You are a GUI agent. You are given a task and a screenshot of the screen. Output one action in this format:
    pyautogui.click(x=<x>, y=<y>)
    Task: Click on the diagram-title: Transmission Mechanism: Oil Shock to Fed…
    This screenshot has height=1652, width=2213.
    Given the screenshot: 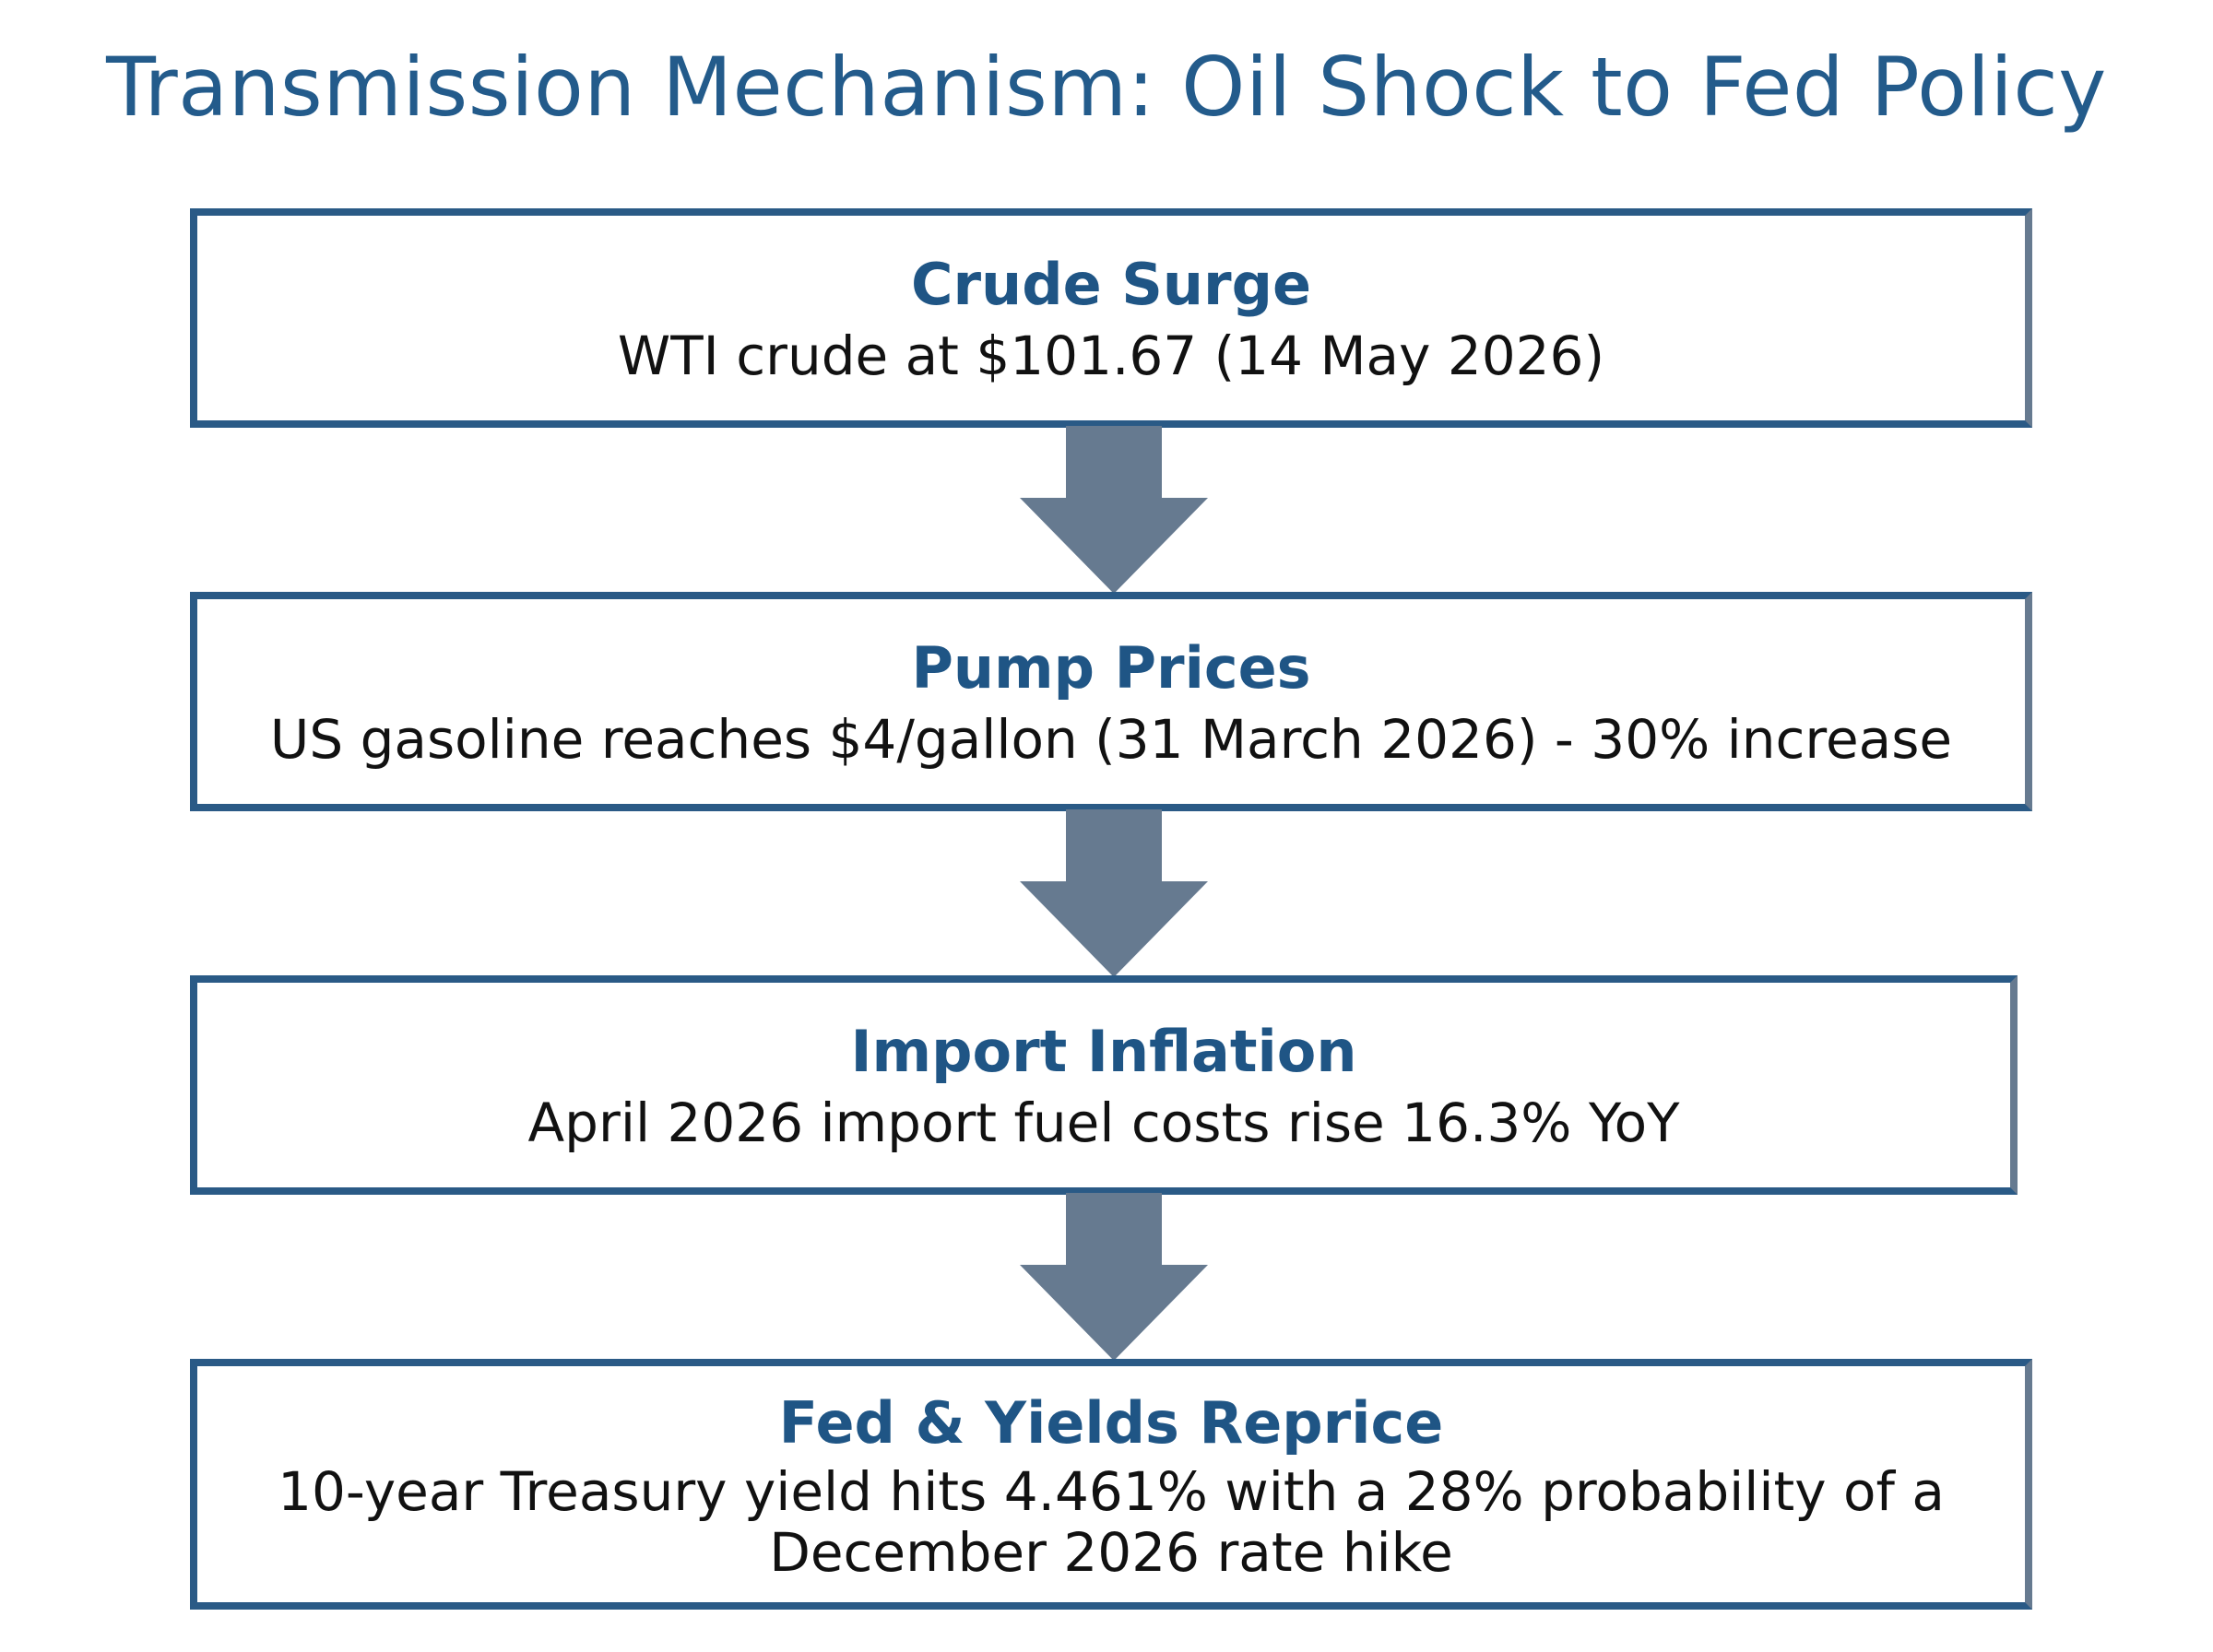 What is the action you would take?
    pyautogui.click(x=1106, y=87)
    